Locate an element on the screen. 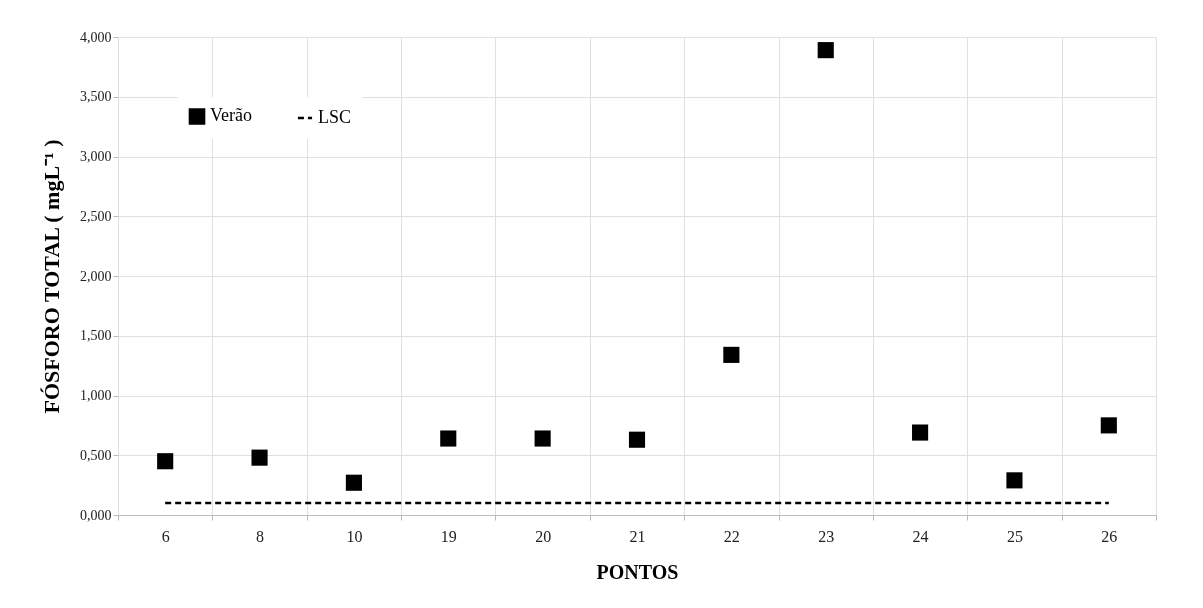 This screenshot has height=608, width=1203. x-axis-title: PONTOS is located at coordinates (637, 571).